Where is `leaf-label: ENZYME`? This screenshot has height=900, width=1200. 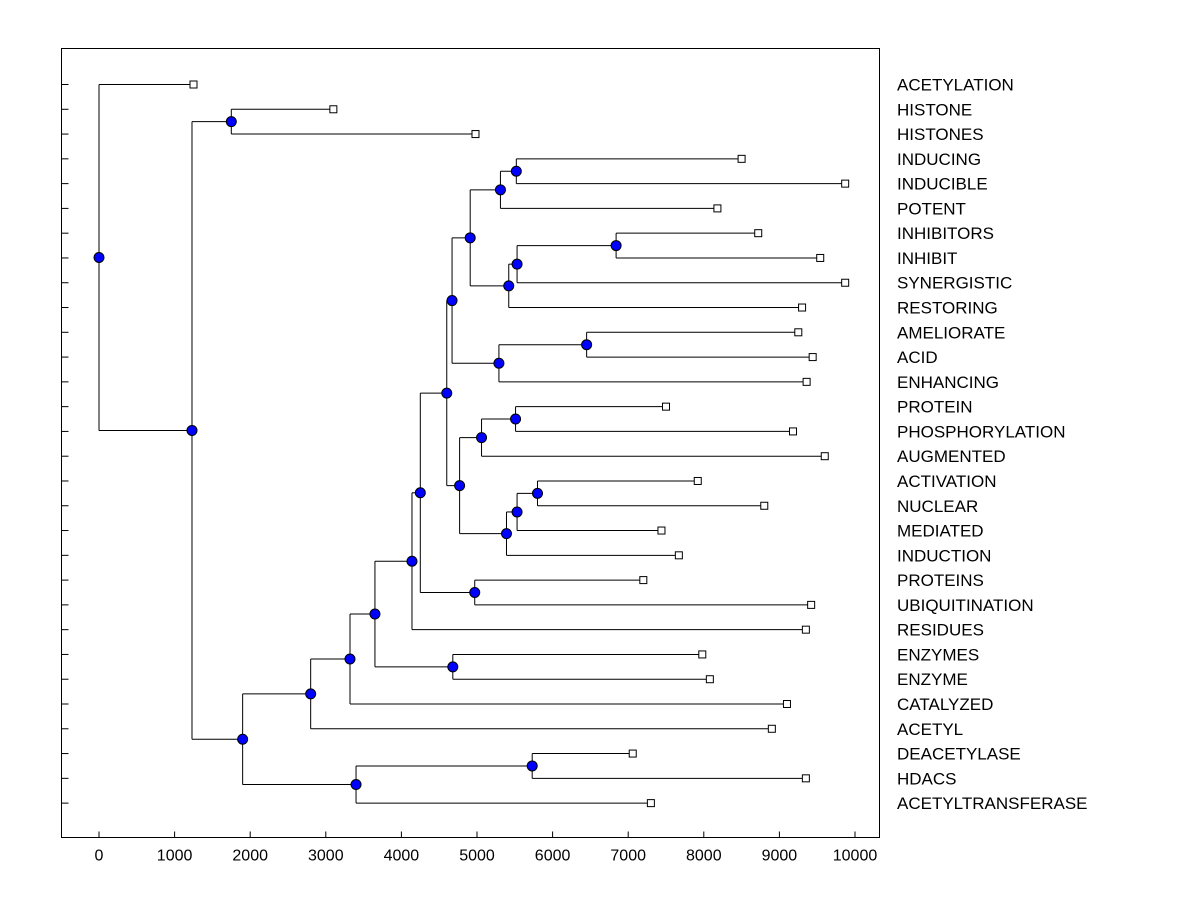 leaf-label: ENZYME is located at coordinates (932, 679).